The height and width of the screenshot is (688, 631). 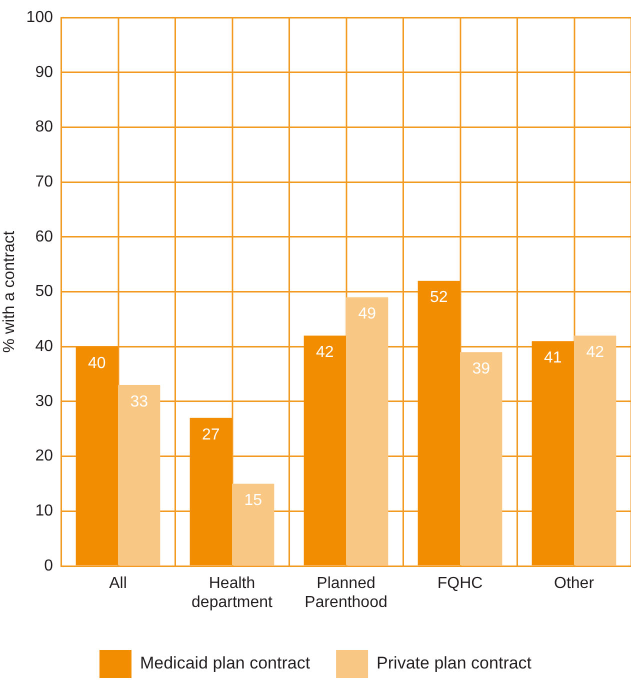 I want to click on data-label: 40, so click(x=97, y=363).